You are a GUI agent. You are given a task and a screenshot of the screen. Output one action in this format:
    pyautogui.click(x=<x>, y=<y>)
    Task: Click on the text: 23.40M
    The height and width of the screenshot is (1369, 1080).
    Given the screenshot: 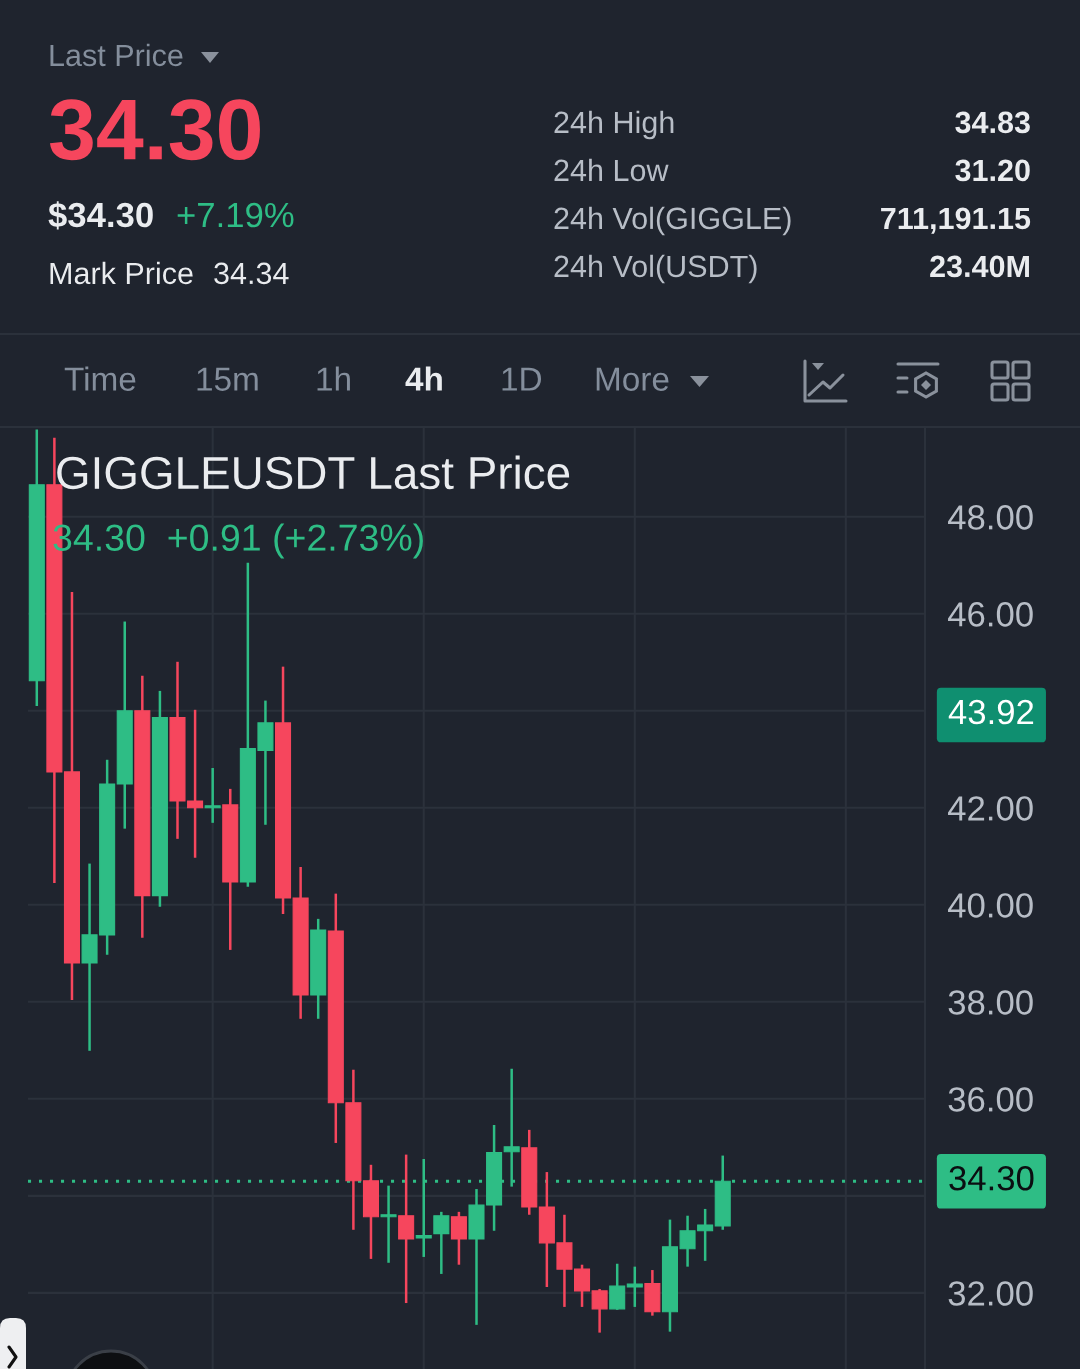 What is the action you would take?
    pyautogui.click(x=979, y=266)
    